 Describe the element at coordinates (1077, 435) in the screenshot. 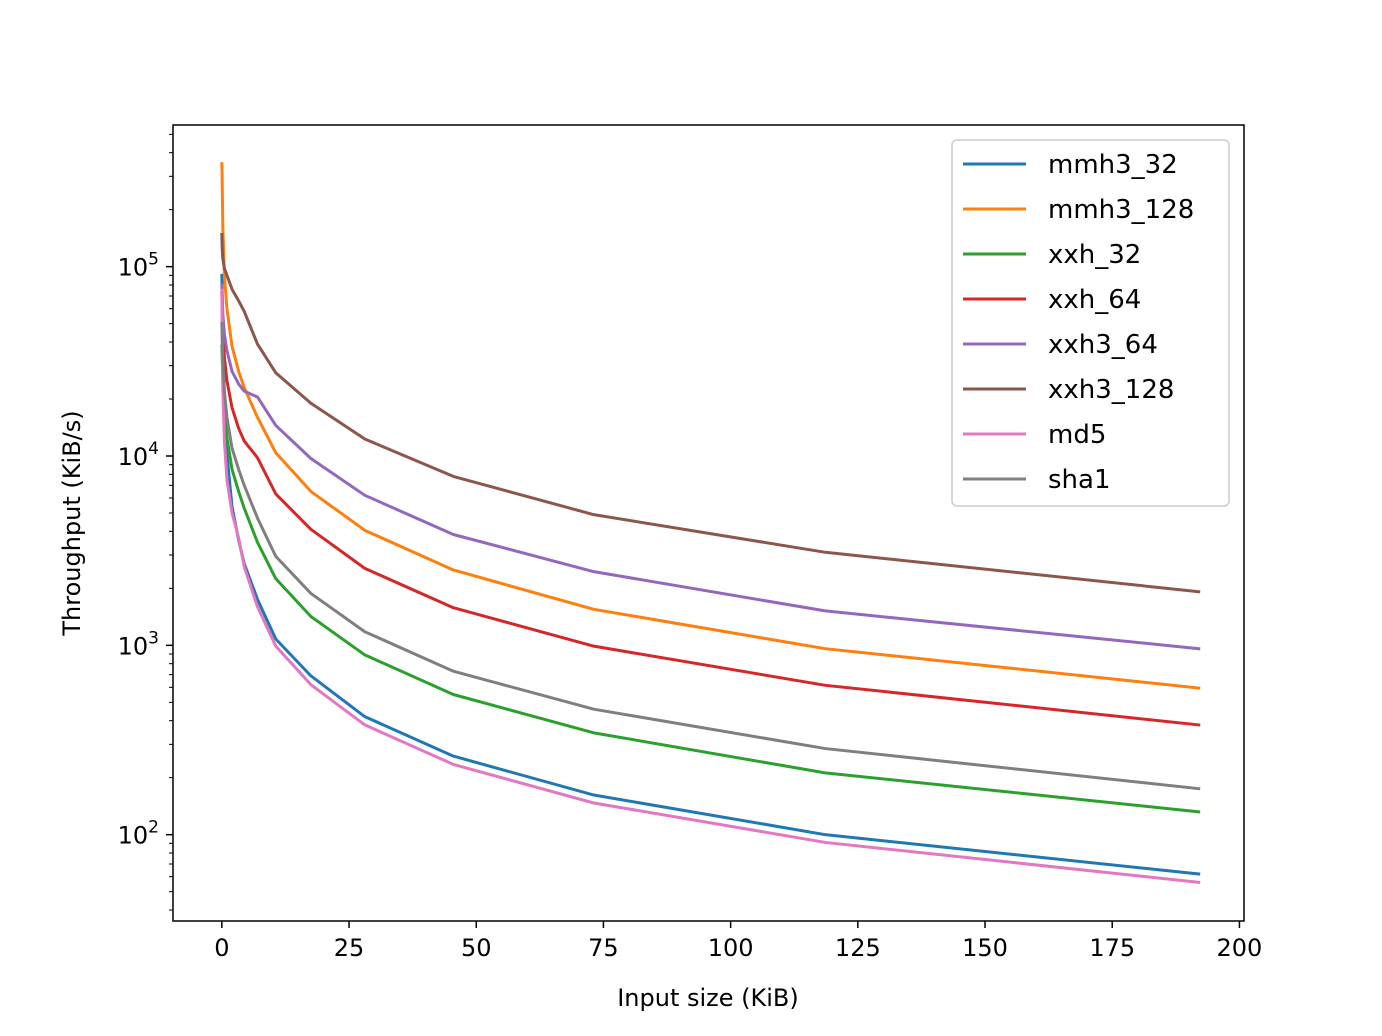

I see `legend-label-md5: md5` at that location.